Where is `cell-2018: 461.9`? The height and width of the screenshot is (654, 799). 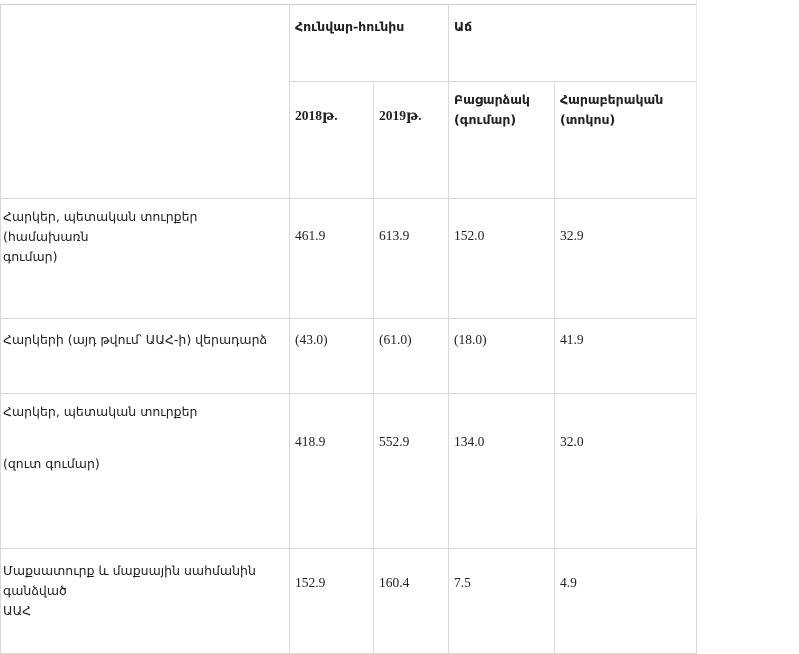
cell-2018: 461.9 is located at coordinates (331, 258).